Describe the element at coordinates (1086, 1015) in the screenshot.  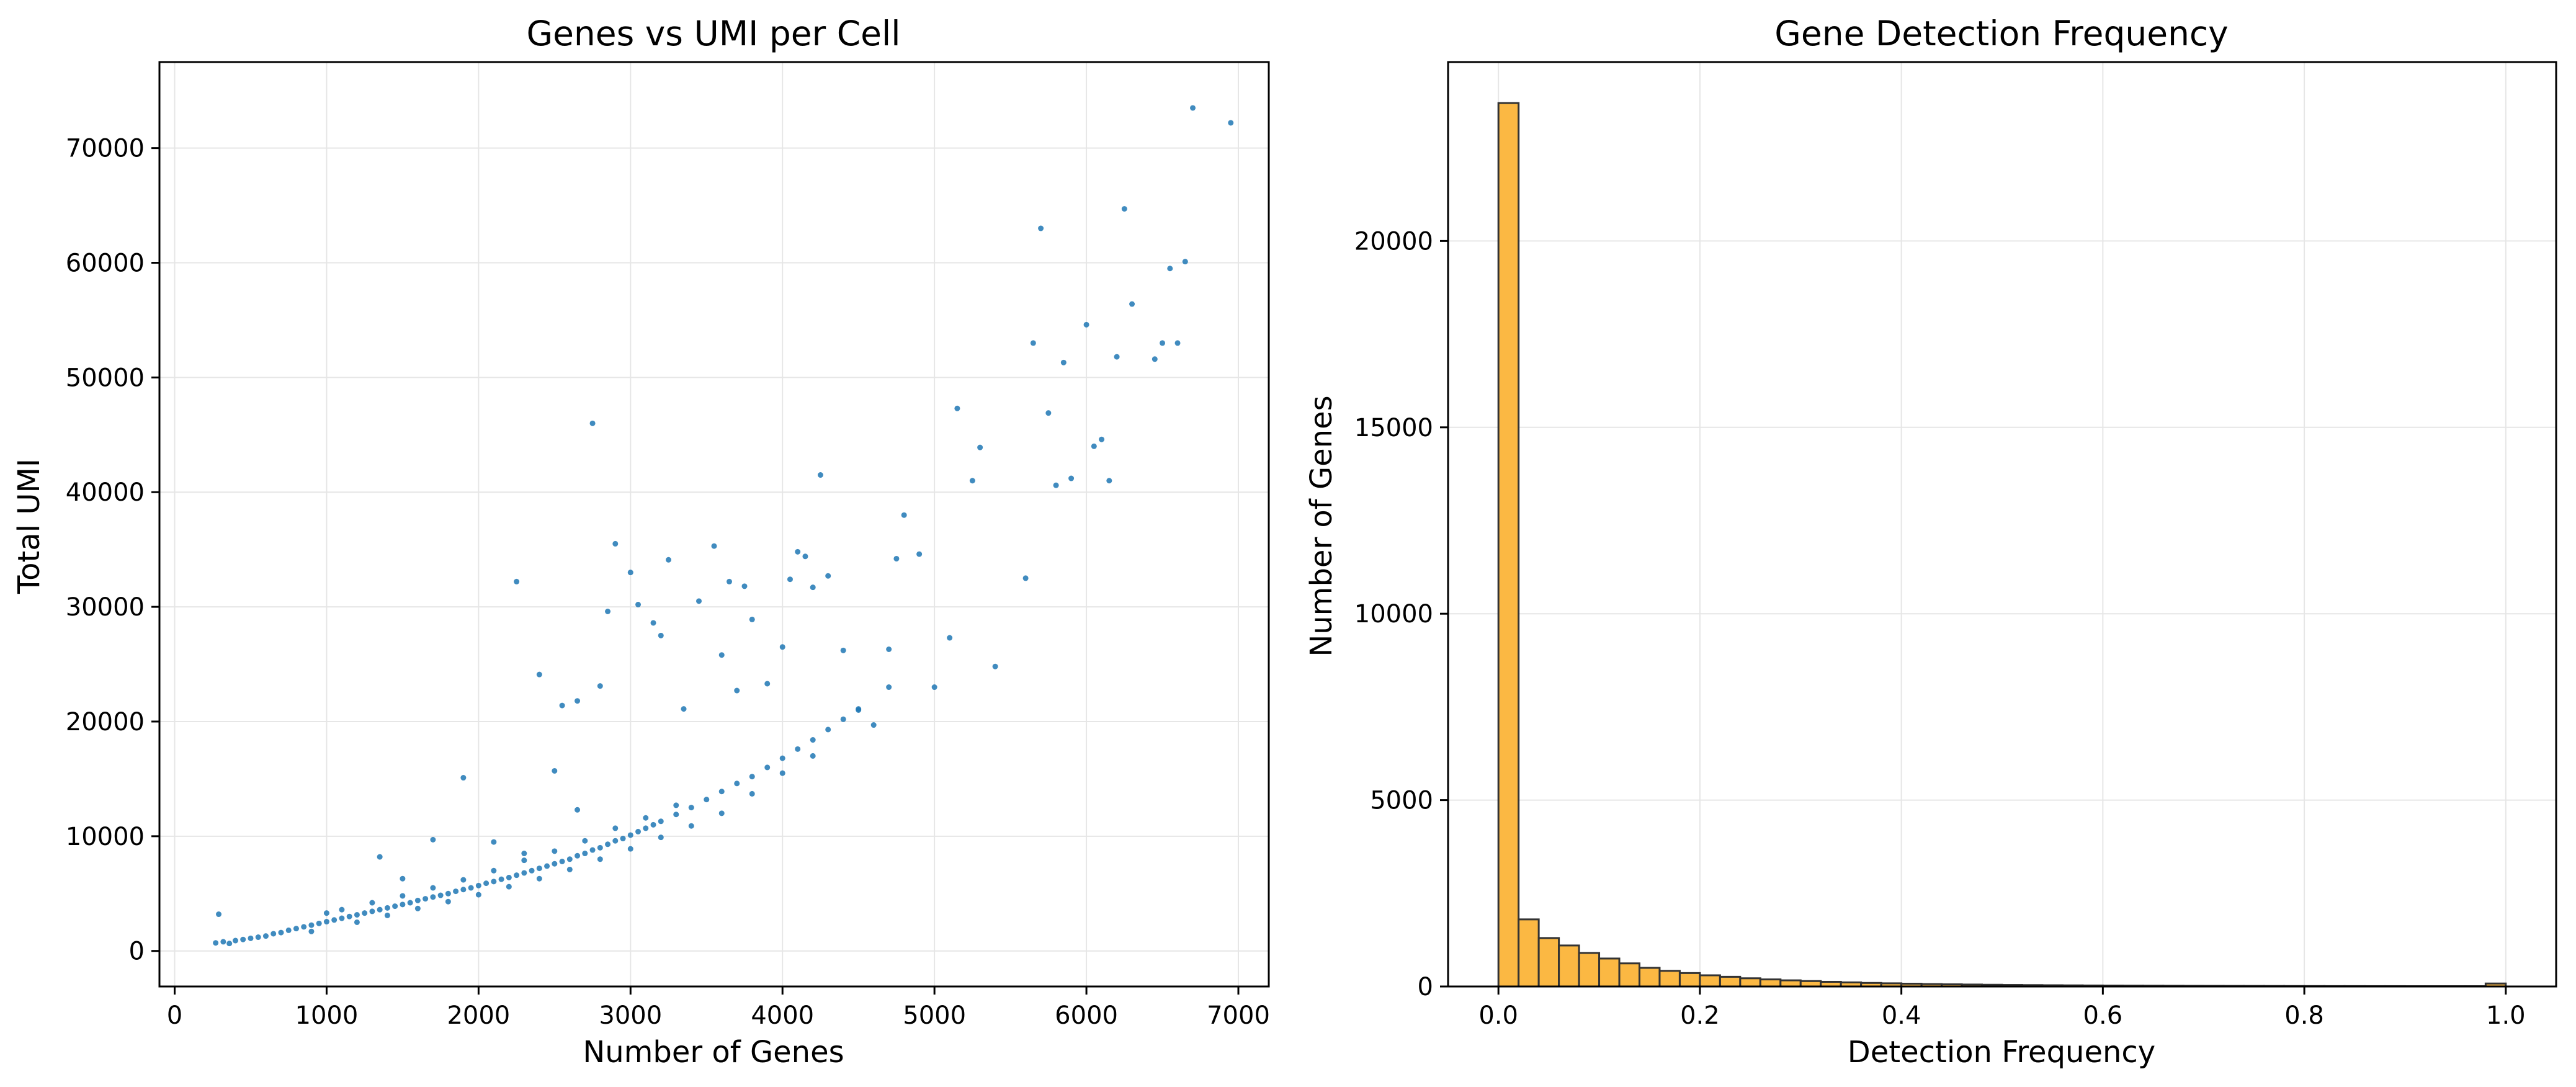
I see `x-tick-label: 6000` at that location.